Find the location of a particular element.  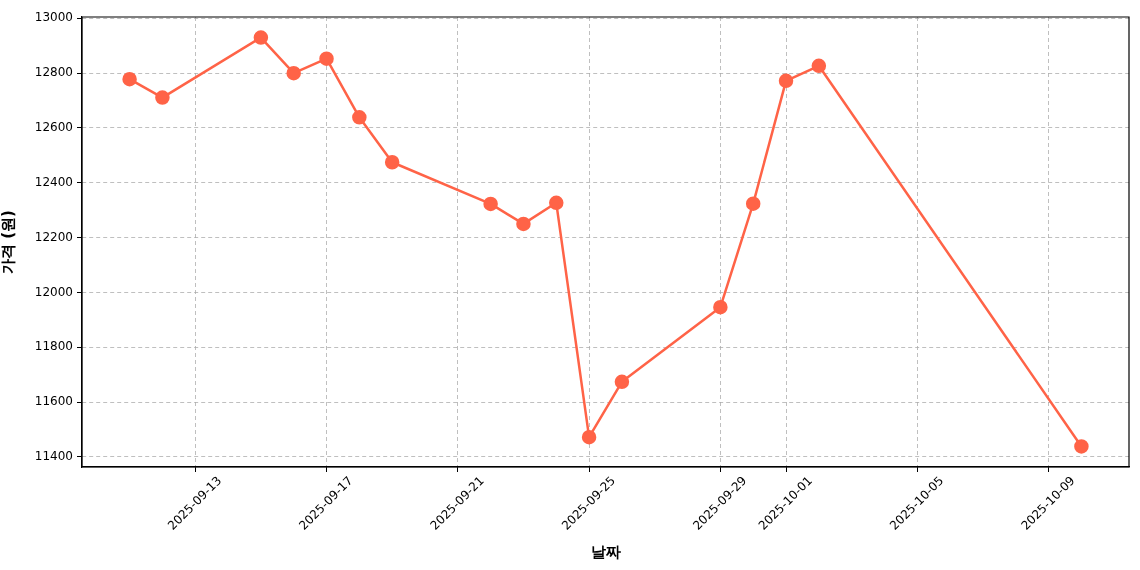

y-tick-label: 13000 is located at coordinates (53, 17).